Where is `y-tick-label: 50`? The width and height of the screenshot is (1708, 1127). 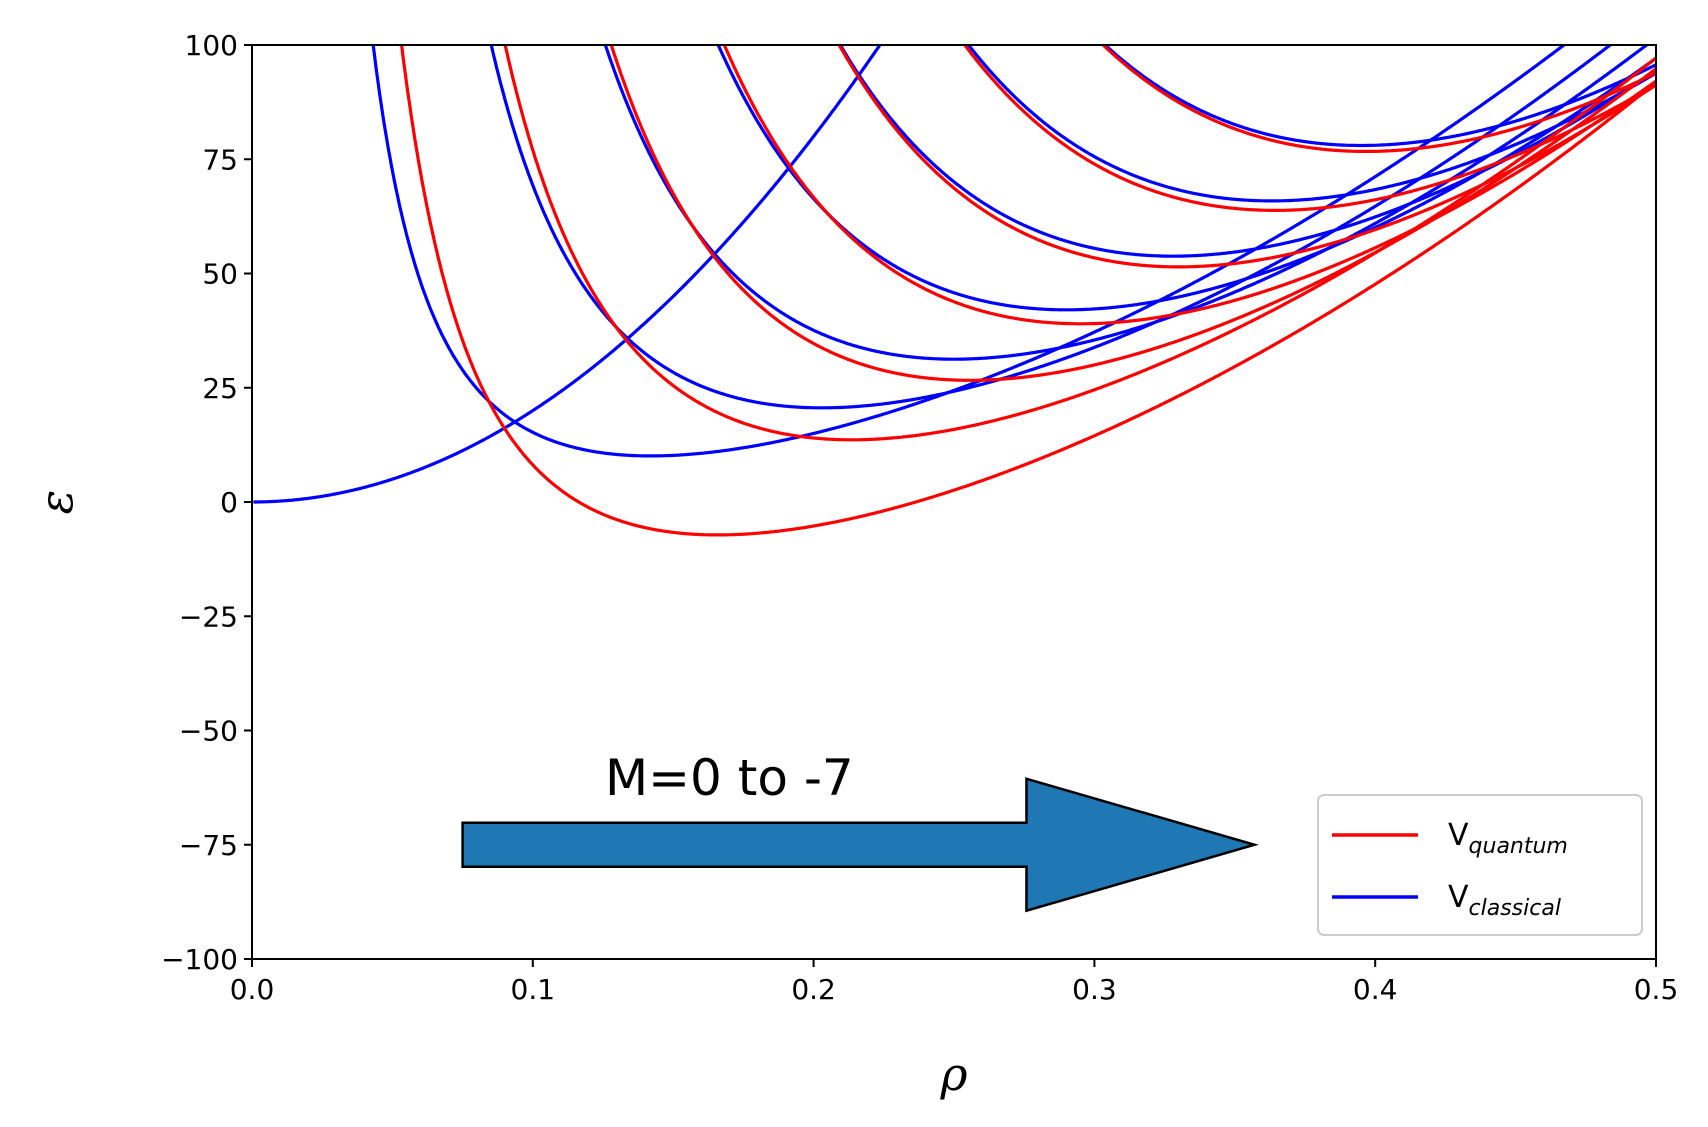 y-tick-label: 50 is located at coordinates (220, 274).